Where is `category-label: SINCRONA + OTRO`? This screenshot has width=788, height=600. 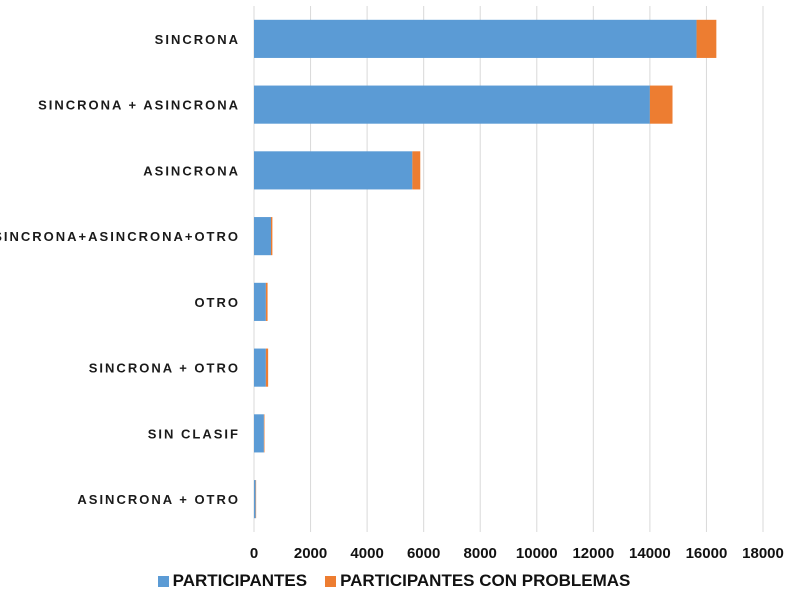 category-label: SINCRONA + OTRO is located at coordinates (164, 368).